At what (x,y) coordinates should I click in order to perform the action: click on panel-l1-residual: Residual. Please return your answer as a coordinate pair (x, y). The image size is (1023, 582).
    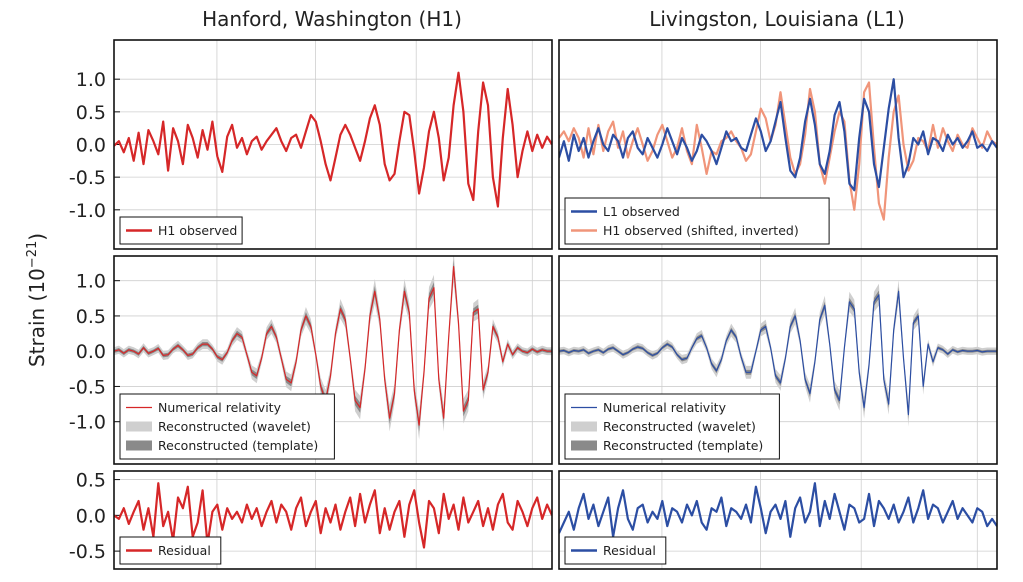
    Looking at the image, I should click on (778, 520).